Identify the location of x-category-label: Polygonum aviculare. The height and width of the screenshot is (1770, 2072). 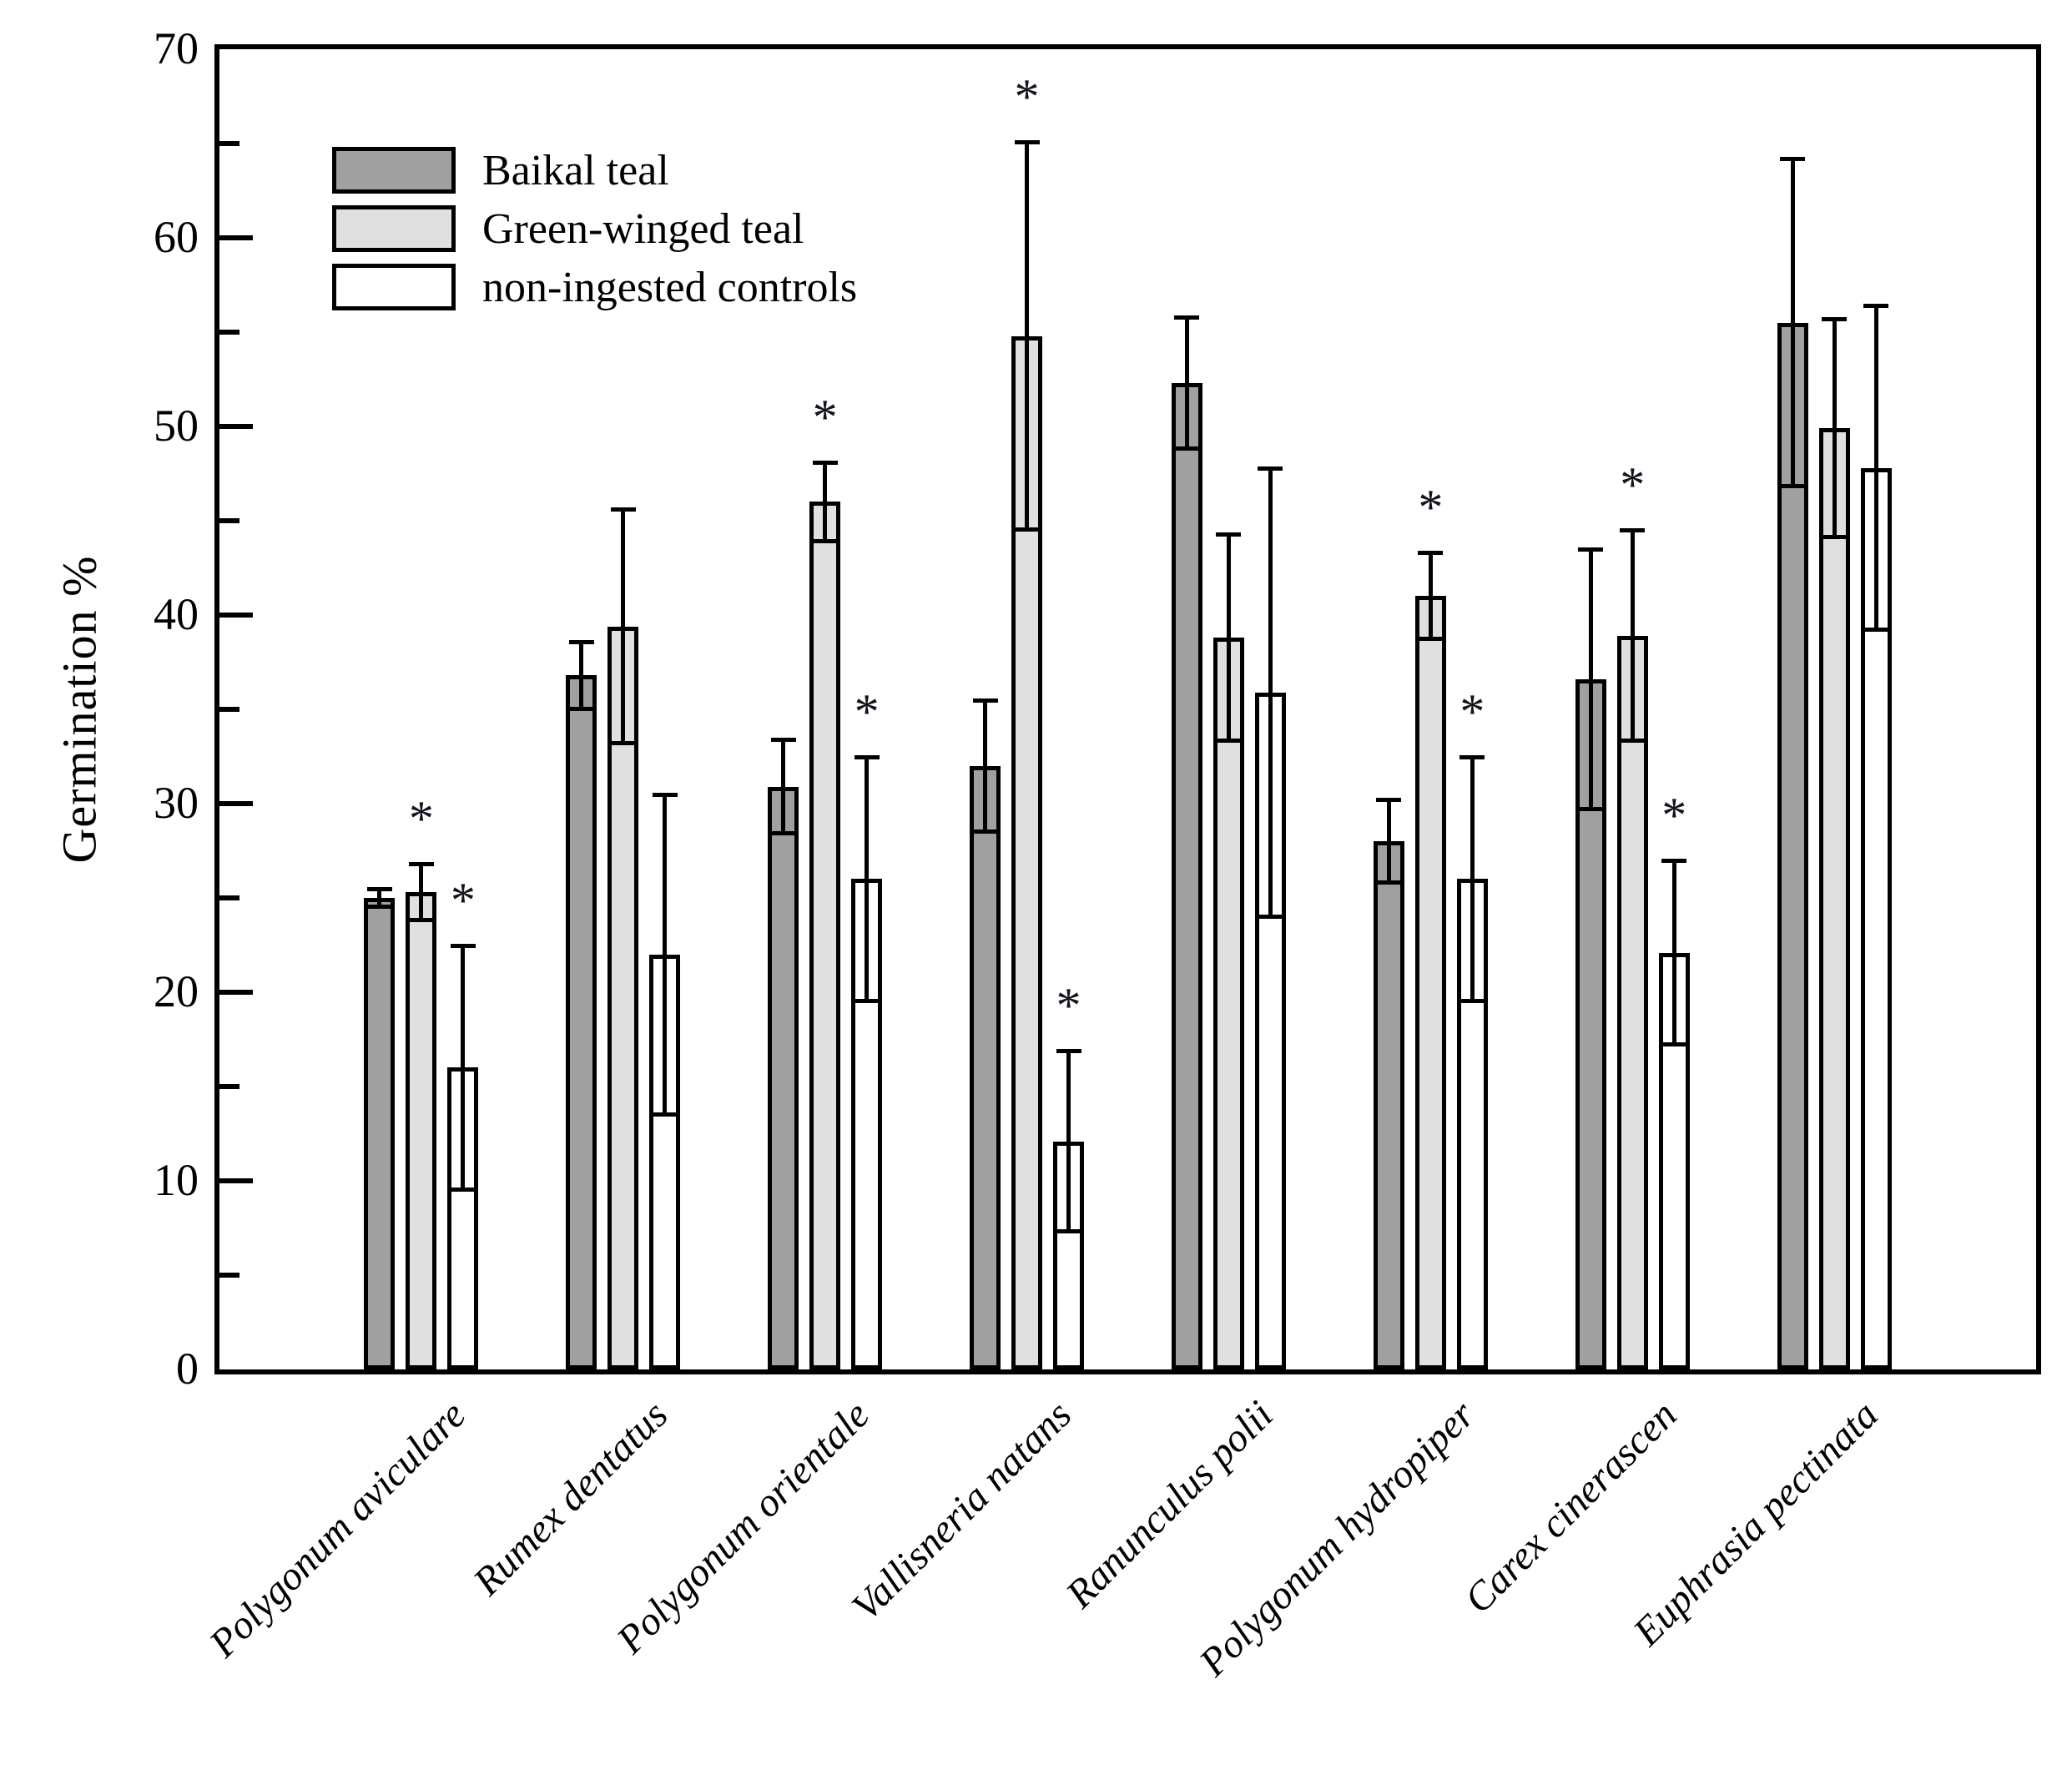
(337, 1529).